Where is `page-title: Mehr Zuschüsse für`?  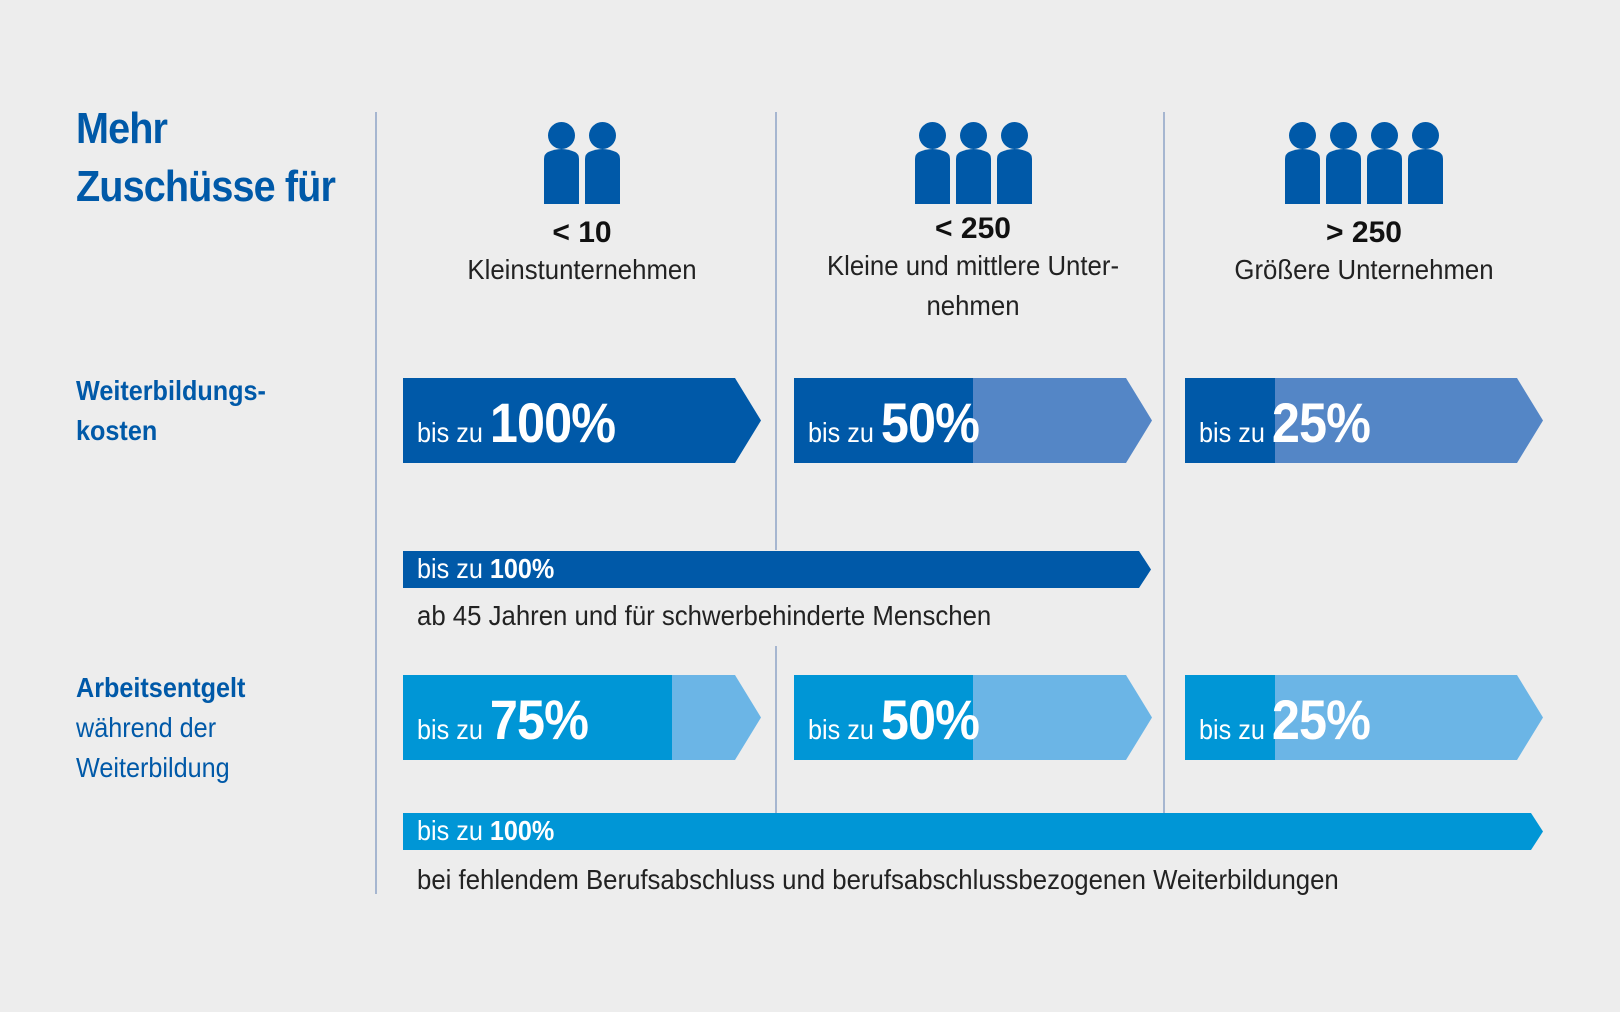
page-title: Mehr Zuschüsse für is located at coordinates (206, 158).